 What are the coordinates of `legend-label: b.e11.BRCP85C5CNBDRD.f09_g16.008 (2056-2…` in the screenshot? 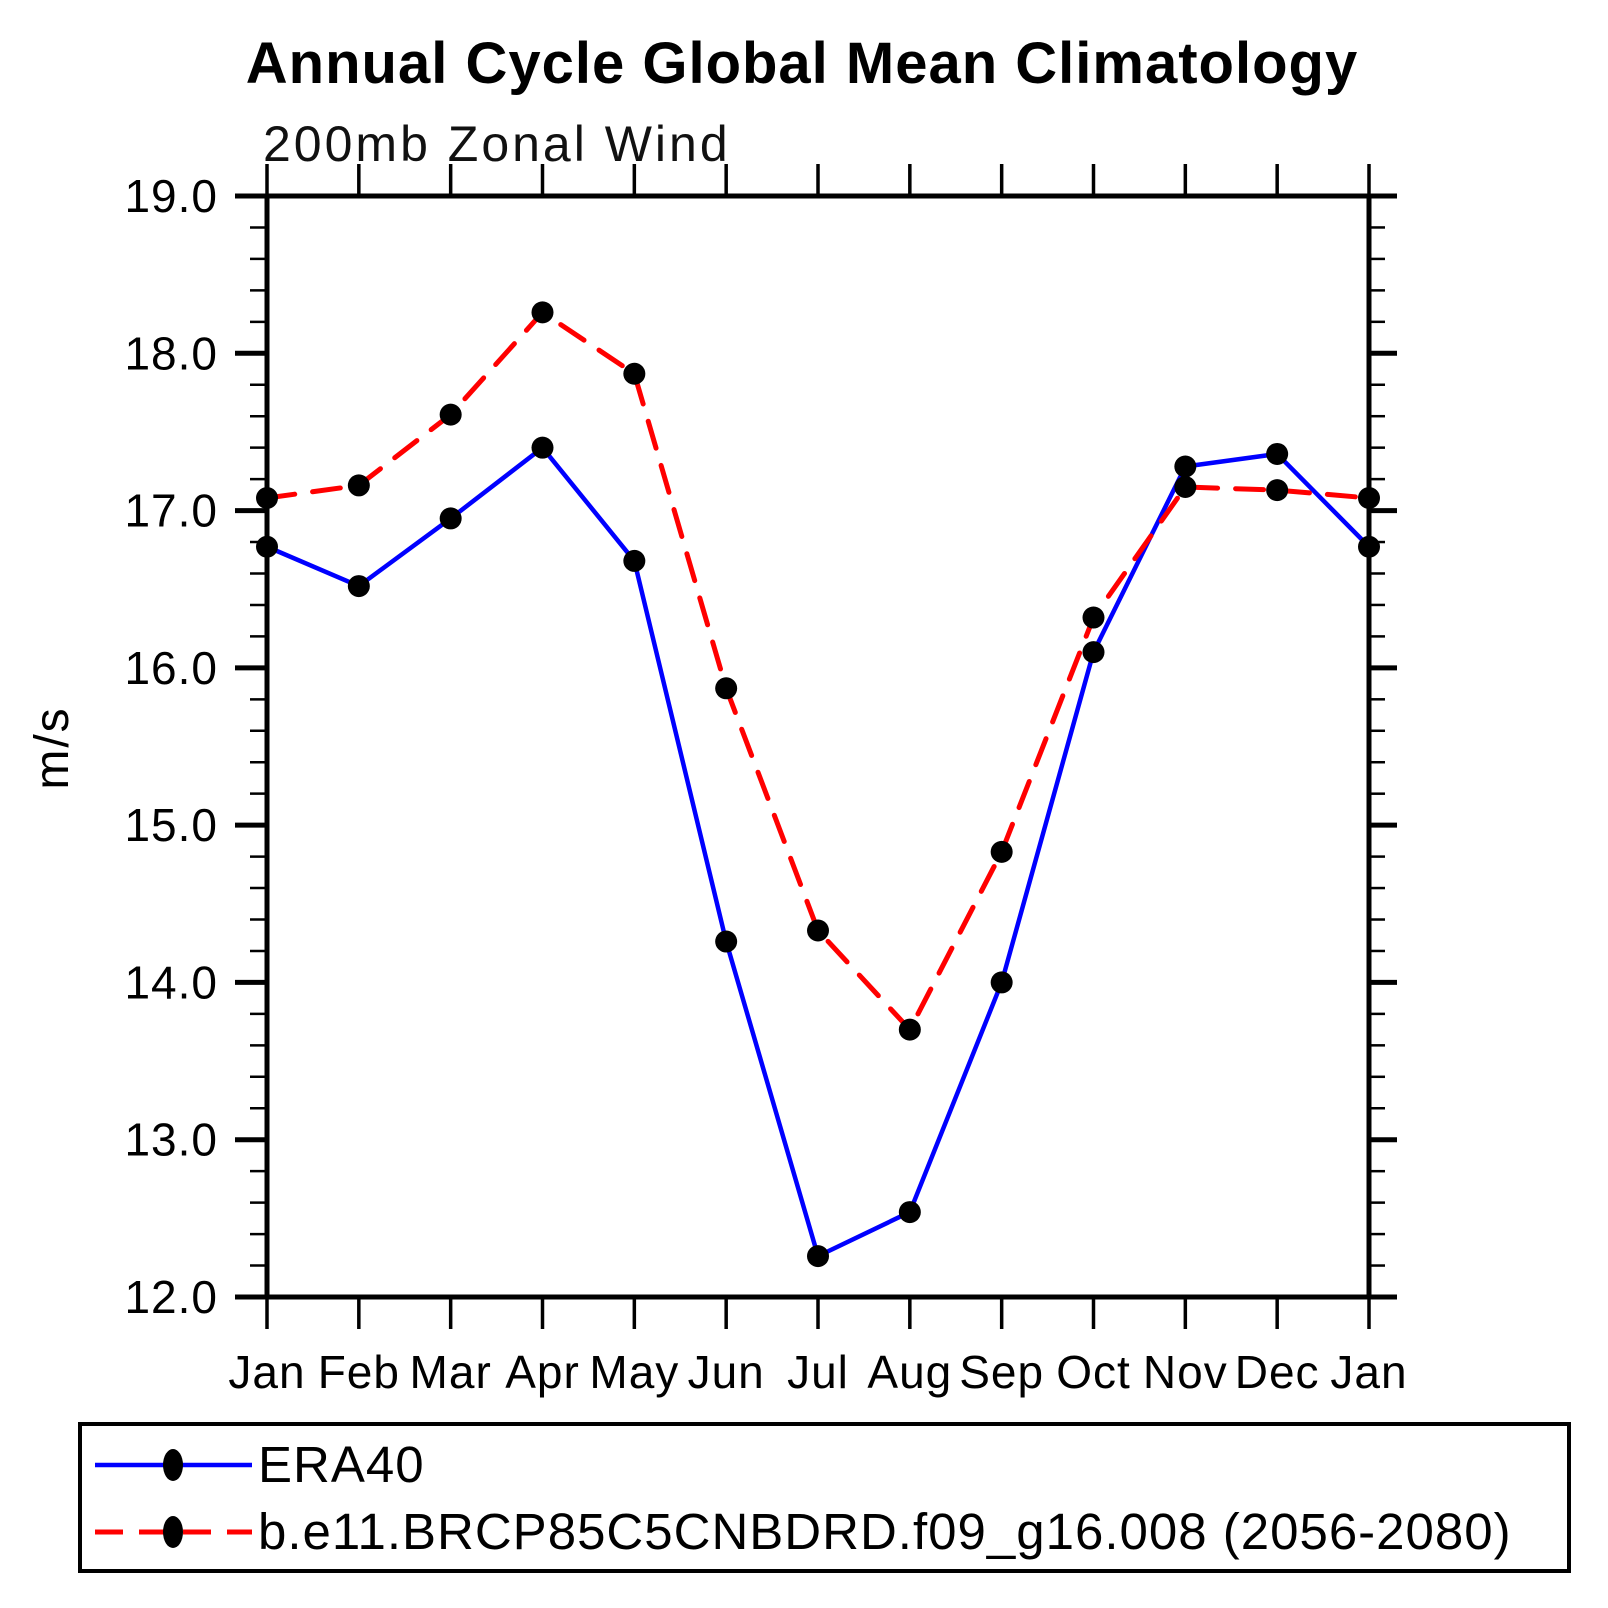 It's located at (885, 1531).